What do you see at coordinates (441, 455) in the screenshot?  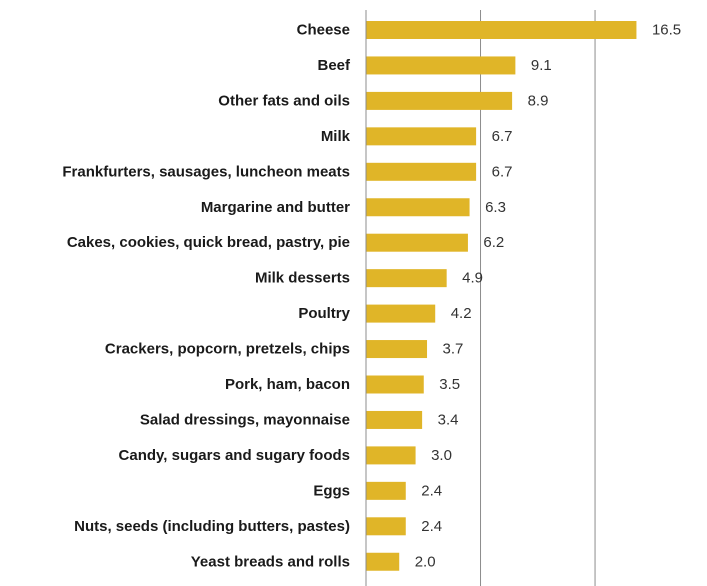 I see `data-label: 3.0` at bounding box center [441, 455].